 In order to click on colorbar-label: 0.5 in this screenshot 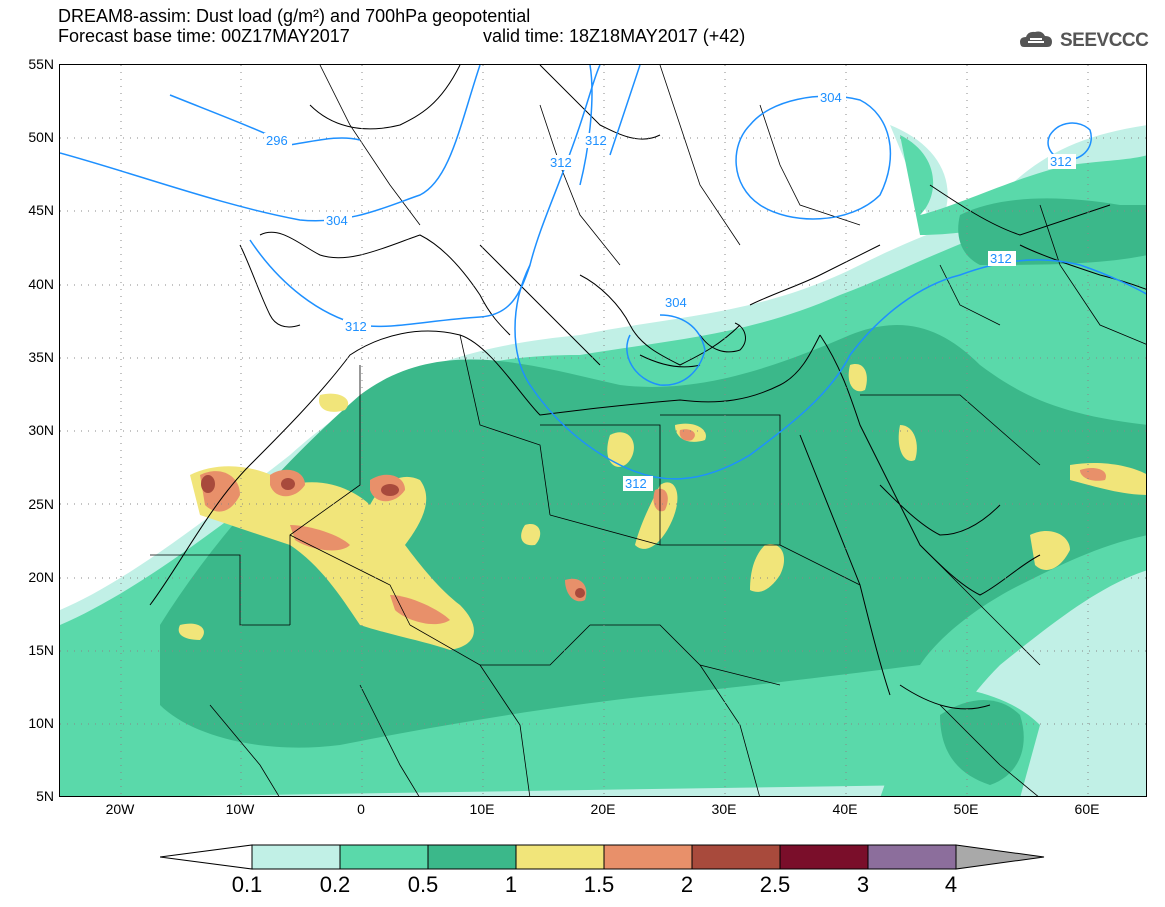, I will do `click(423, 884)`.